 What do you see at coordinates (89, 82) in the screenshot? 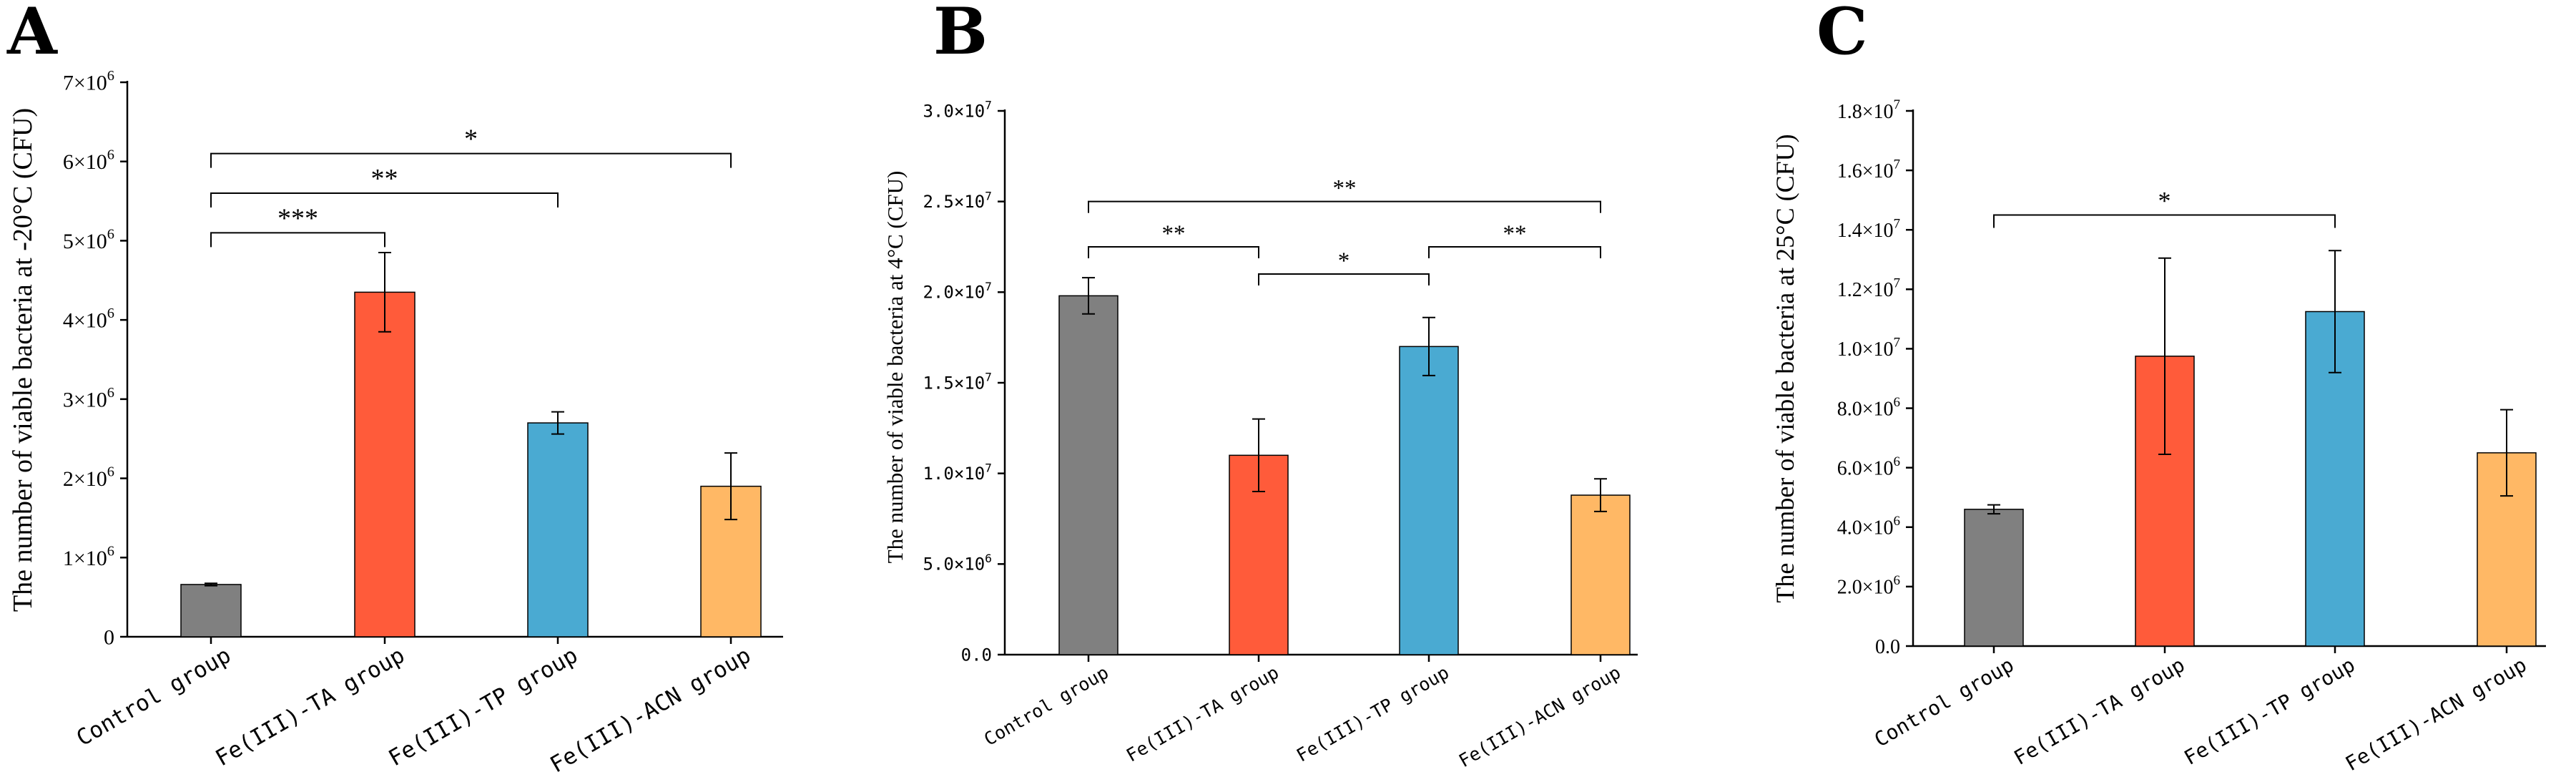
I see `y-tick-label: 7×10⁶` at bounding box center [89, 82].